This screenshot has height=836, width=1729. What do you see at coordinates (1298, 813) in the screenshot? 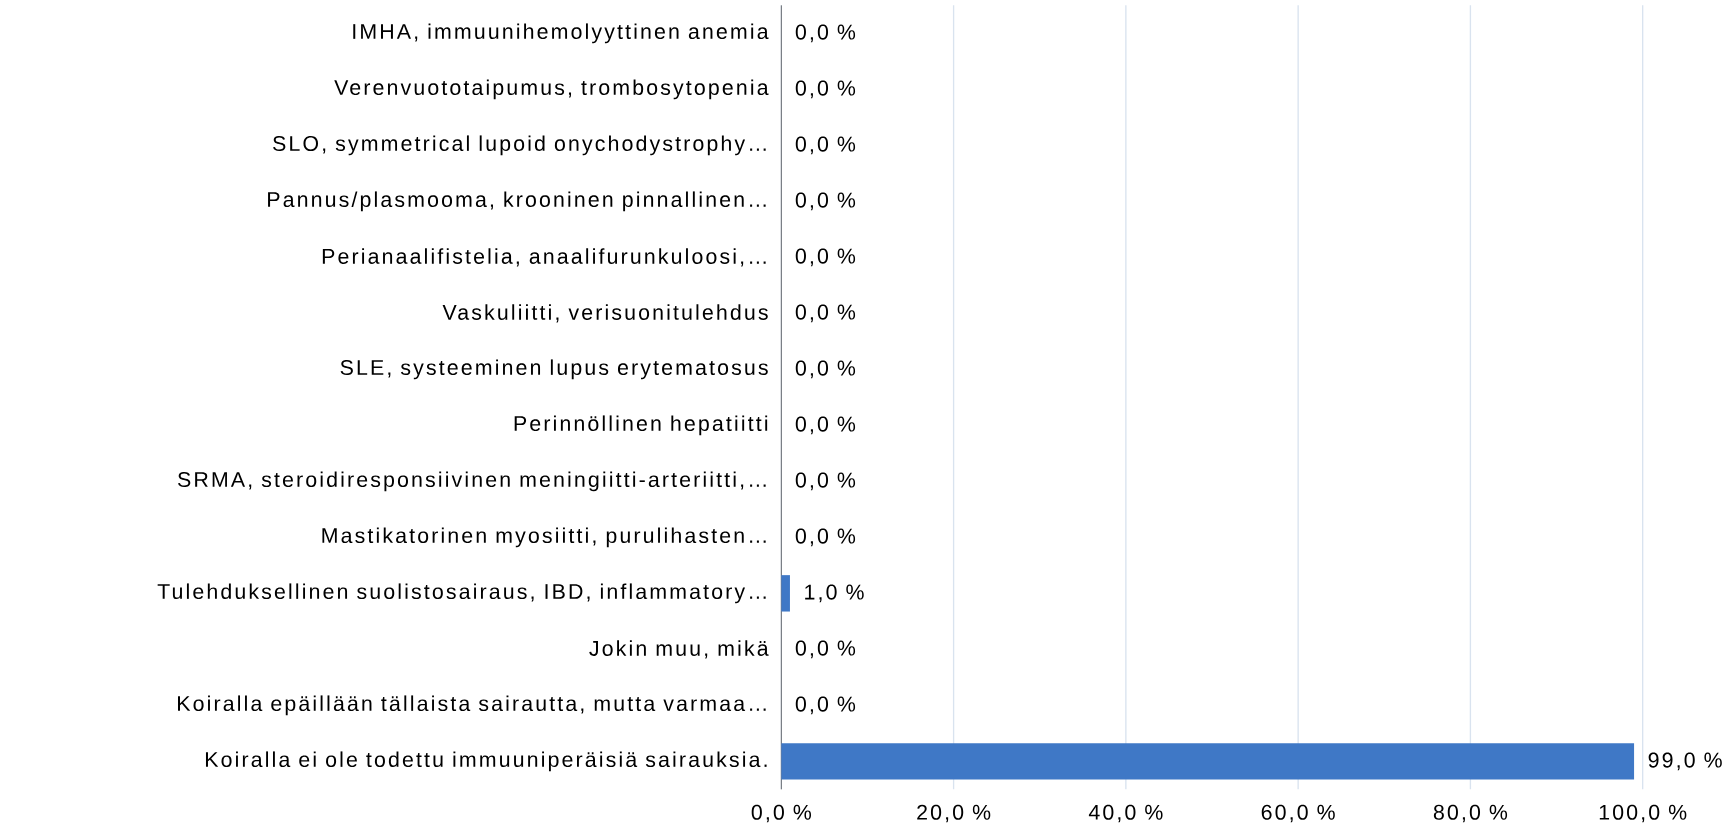
I see `x-tick-label: 60,0 %` at bounding box center [1298, 813].